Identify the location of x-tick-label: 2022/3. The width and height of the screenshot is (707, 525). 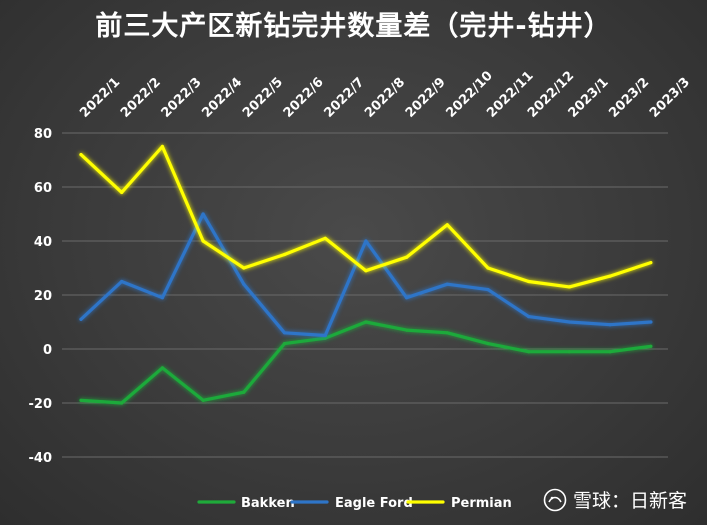
(182, 98).